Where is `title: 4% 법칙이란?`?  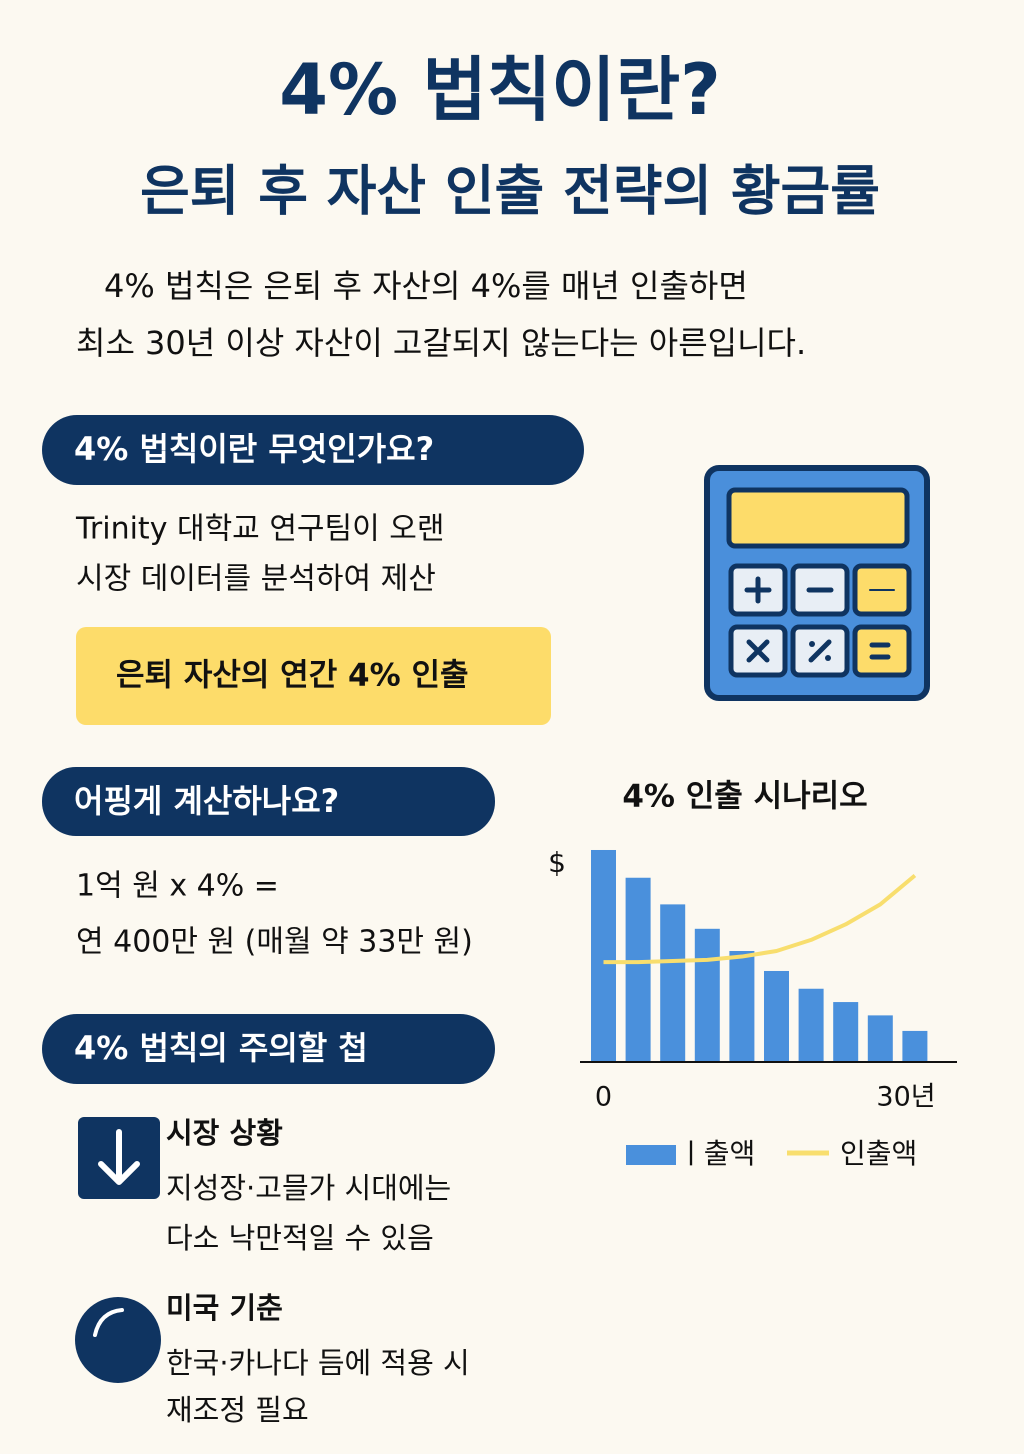
title: 4% 법칙이란? is located at coordinates (499, 90).